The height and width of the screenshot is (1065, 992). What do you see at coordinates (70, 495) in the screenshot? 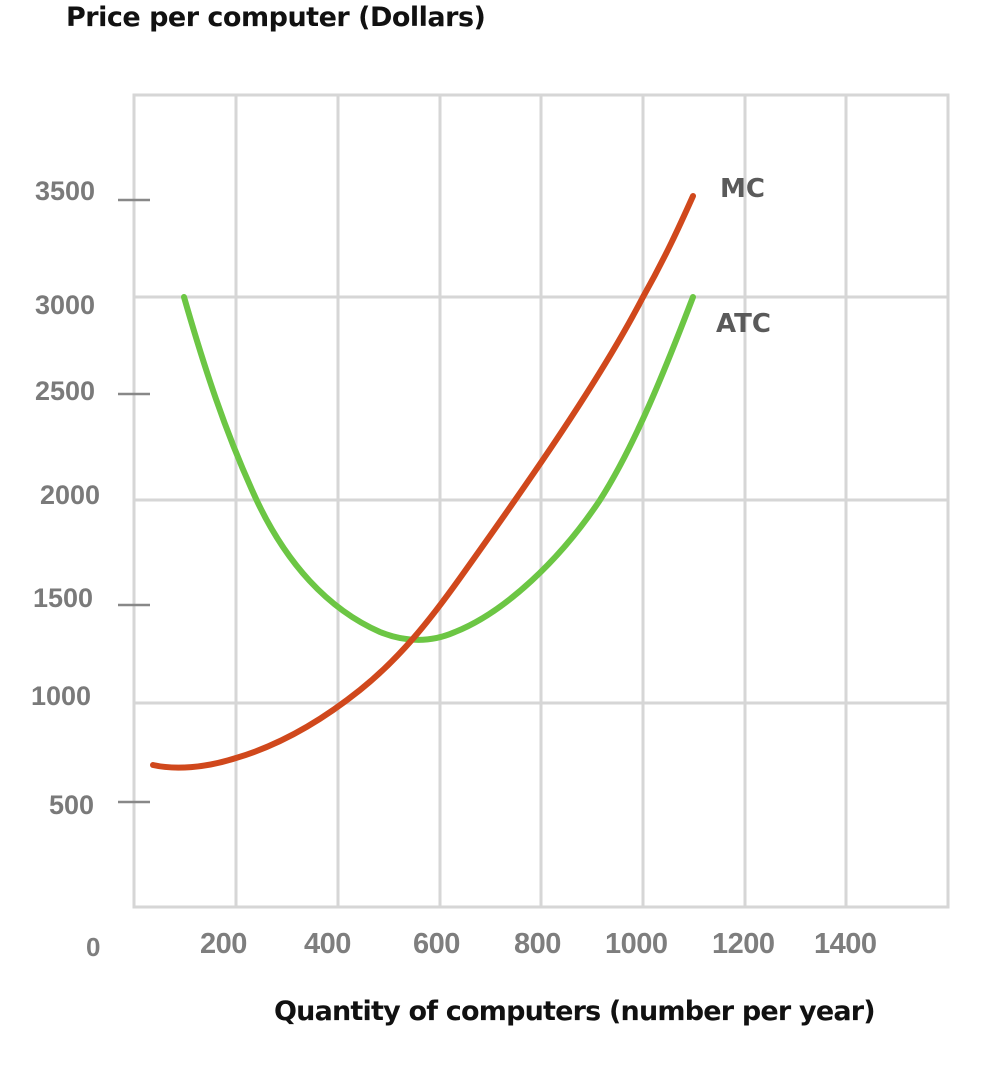
I see `y-tick-2000: 2000` at bounding box center [70, 495].